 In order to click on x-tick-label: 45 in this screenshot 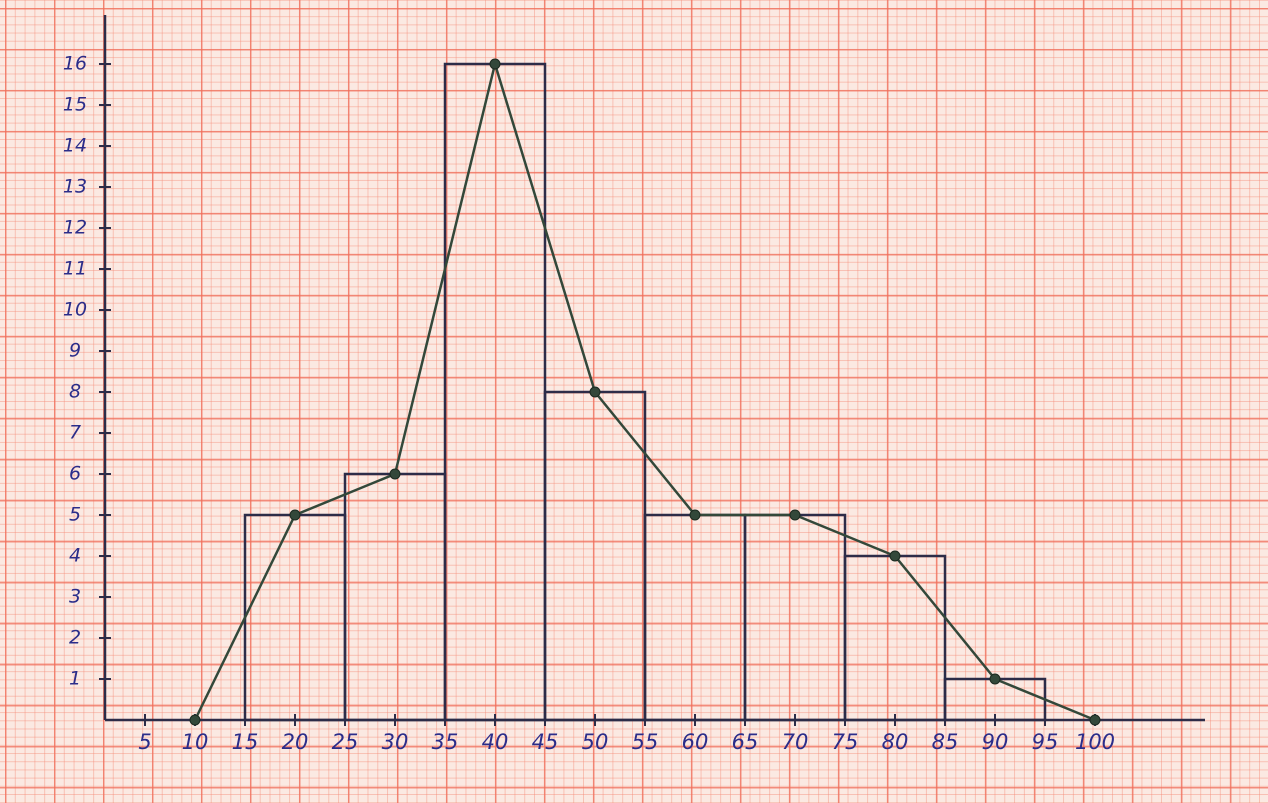, I will do `click(545, 742)`.